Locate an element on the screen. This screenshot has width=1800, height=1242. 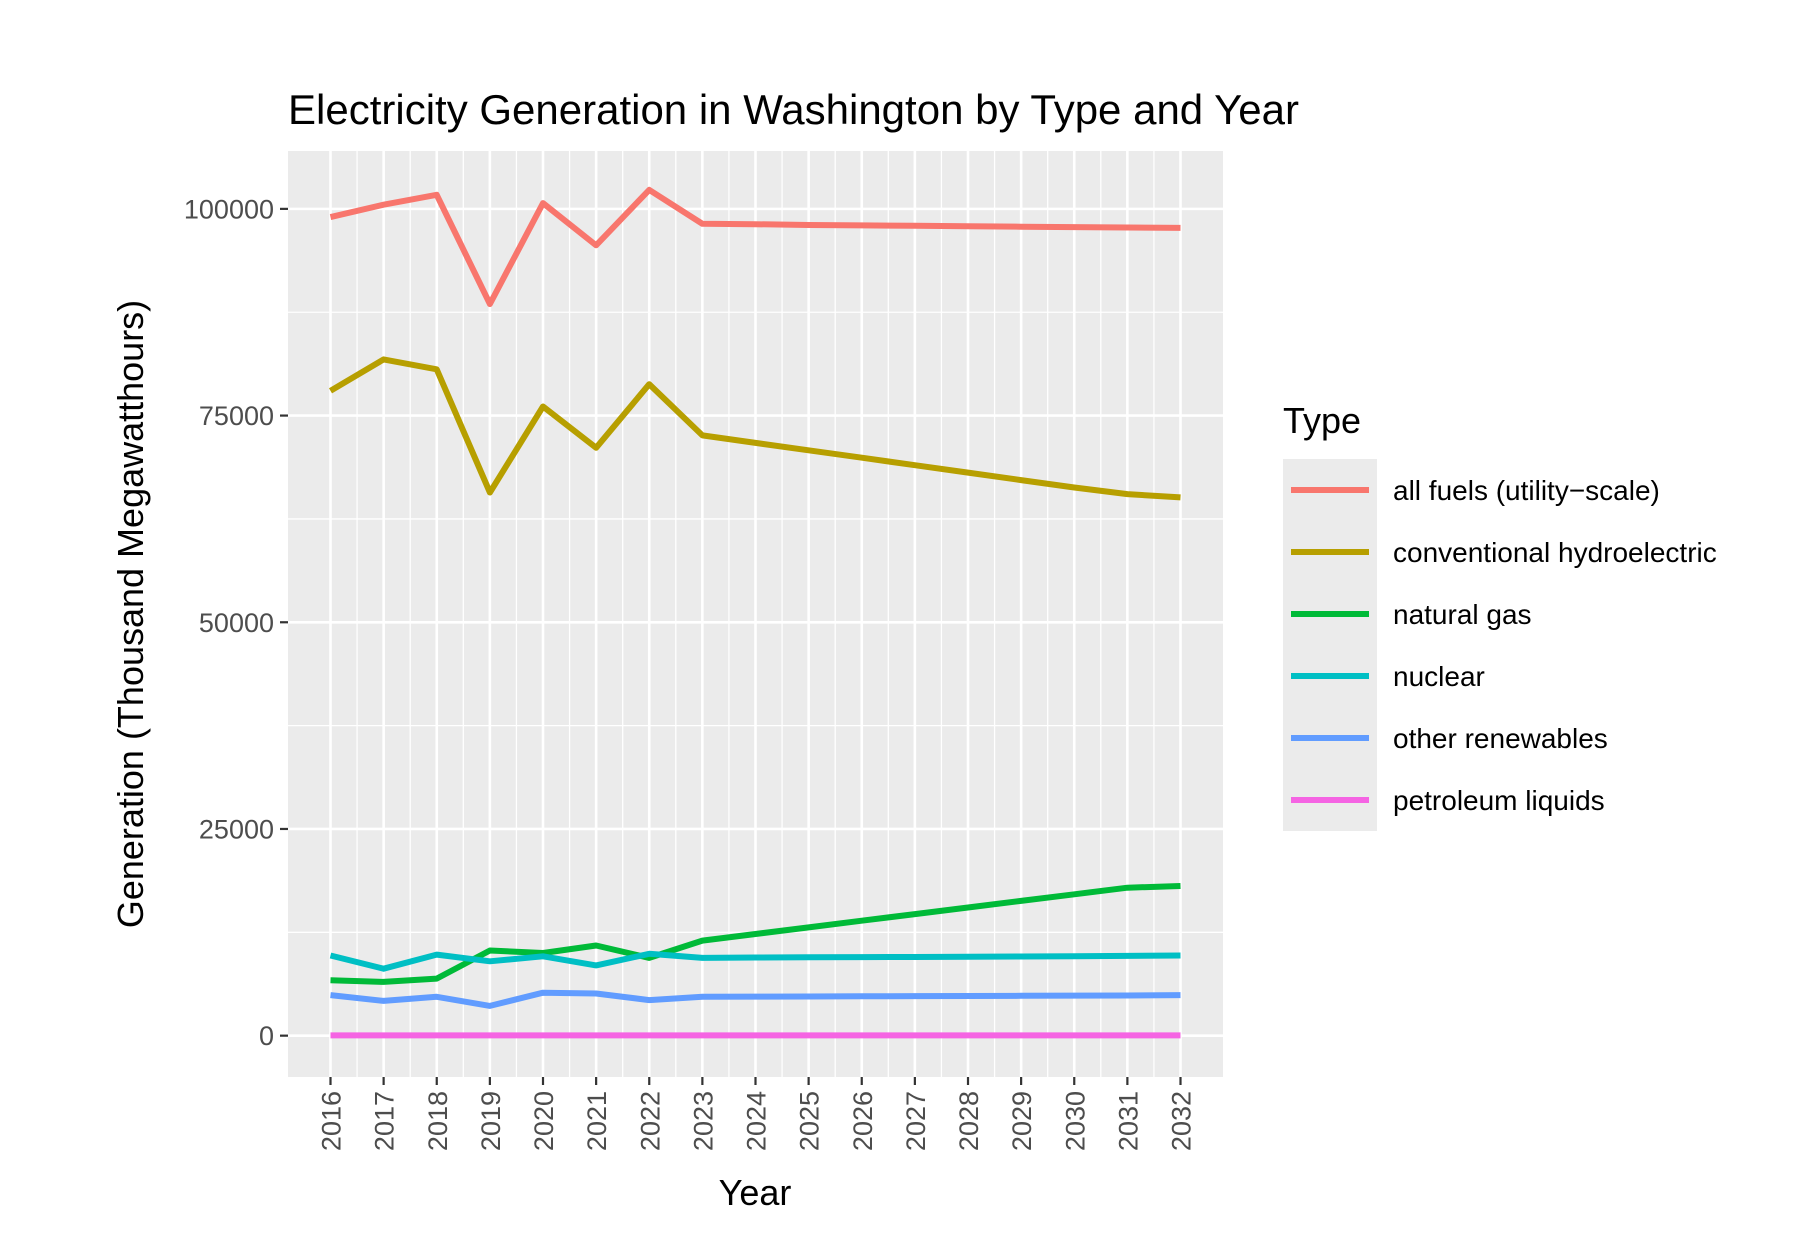
legend-label-conventional-hydroelectric: conventional hydroelectric is located at coordinates (1555, 552).